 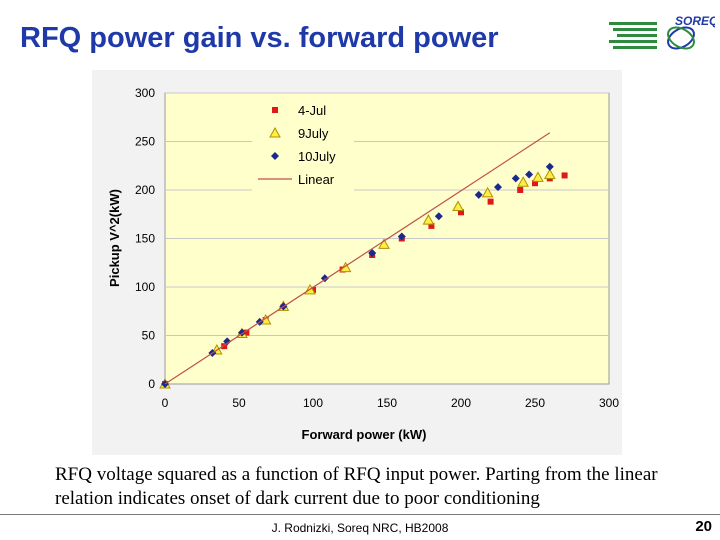 I want to click on legend-box, so click(x=303, y=145).